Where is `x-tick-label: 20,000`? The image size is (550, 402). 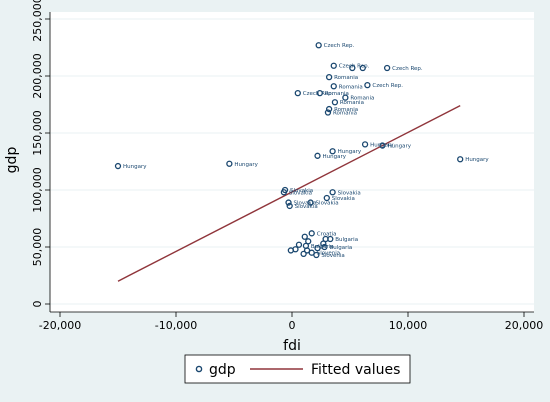
x-tick-label: 20,000 is located at coordinates (524, 325).